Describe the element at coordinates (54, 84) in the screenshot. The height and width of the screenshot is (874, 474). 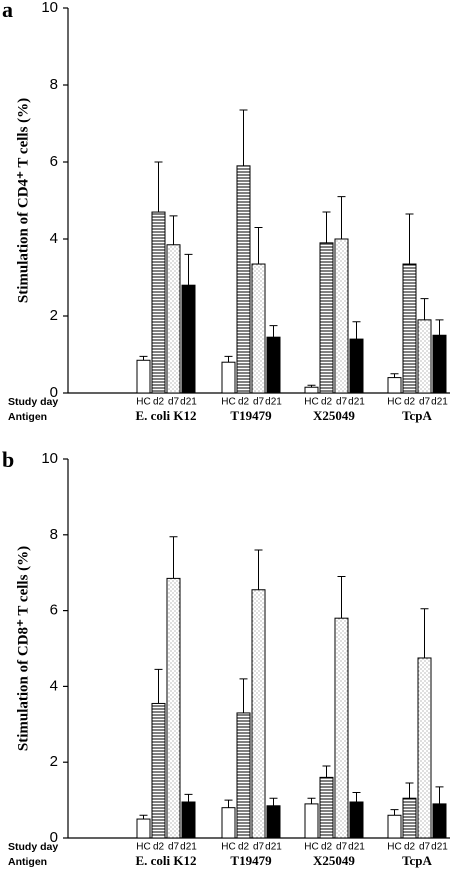
I see `y-tick-label: 8` at that location.